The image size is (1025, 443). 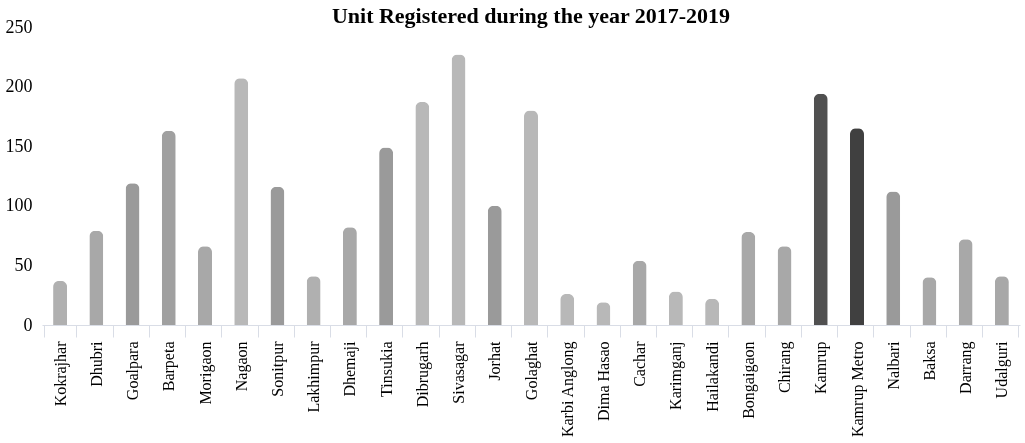 I want to click on x-tick-label: Barpeta, so click(x=169, y=366).